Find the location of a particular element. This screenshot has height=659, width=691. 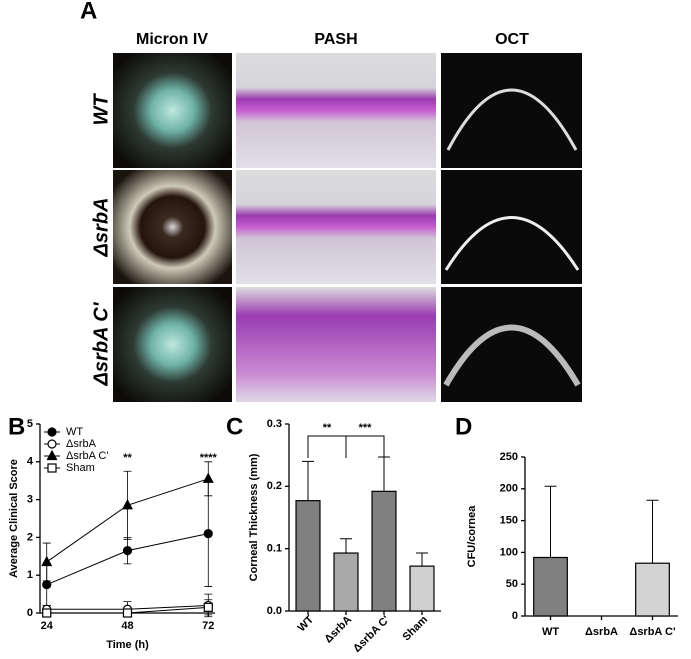

y-axis-label: Corneal Thickness (mm) is located at coordinates (254, 517).